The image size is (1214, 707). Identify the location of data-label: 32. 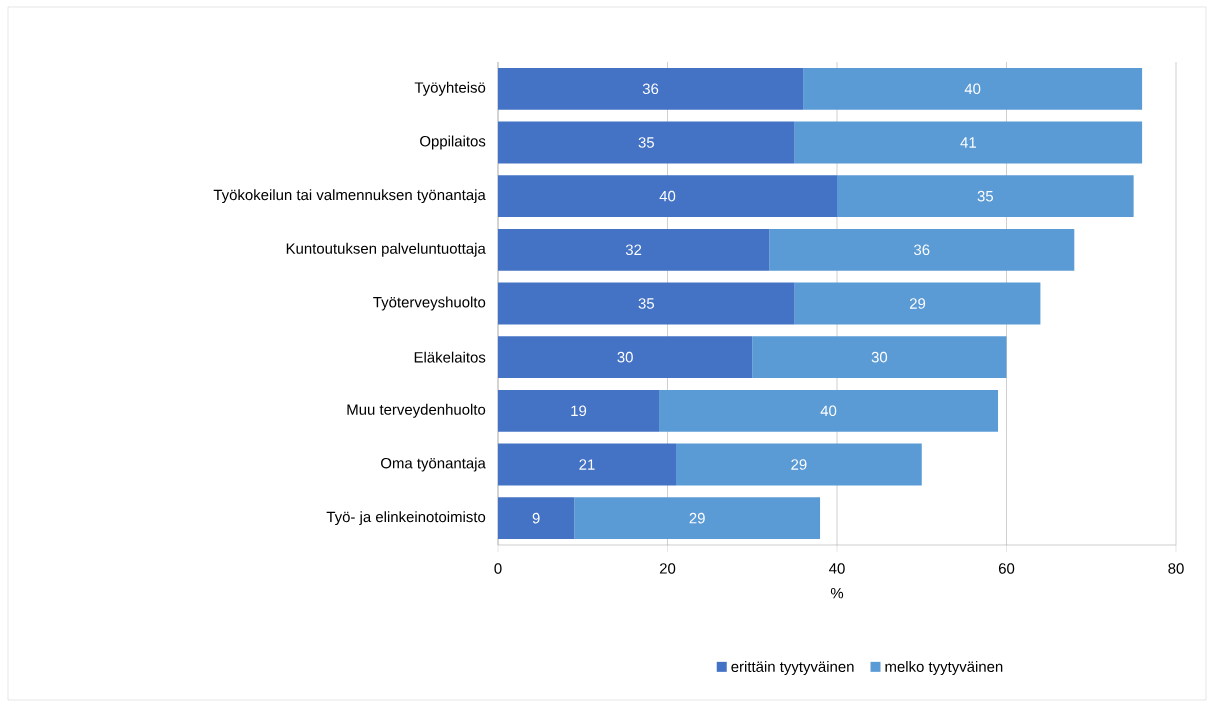
(633, 250).